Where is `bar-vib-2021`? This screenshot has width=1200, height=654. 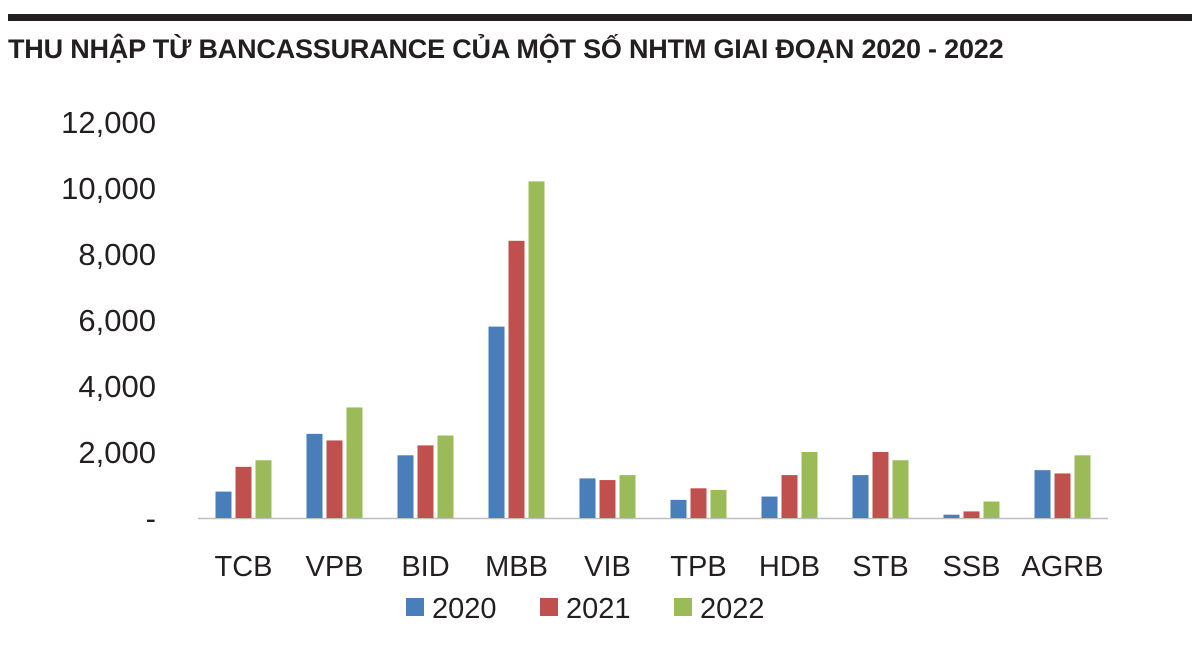
bar-vib-2021 is located at coordinates (607, 499).